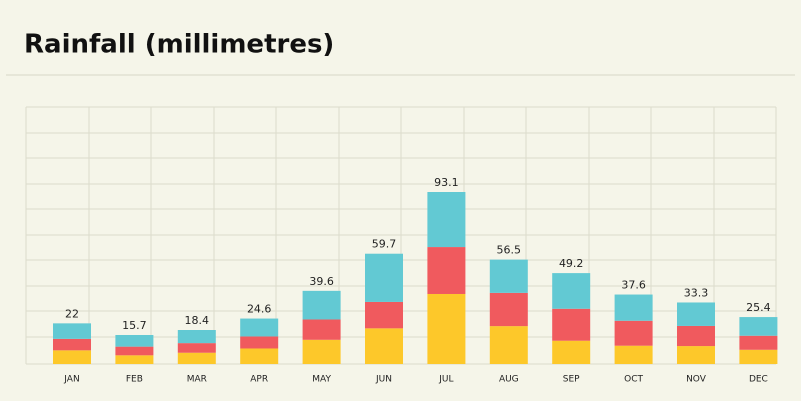  What do you see at coordinates (179, 45) in the screenshot?
I see `chart-title: Rainfall (millimetres)` at bounding box center [179, 45].